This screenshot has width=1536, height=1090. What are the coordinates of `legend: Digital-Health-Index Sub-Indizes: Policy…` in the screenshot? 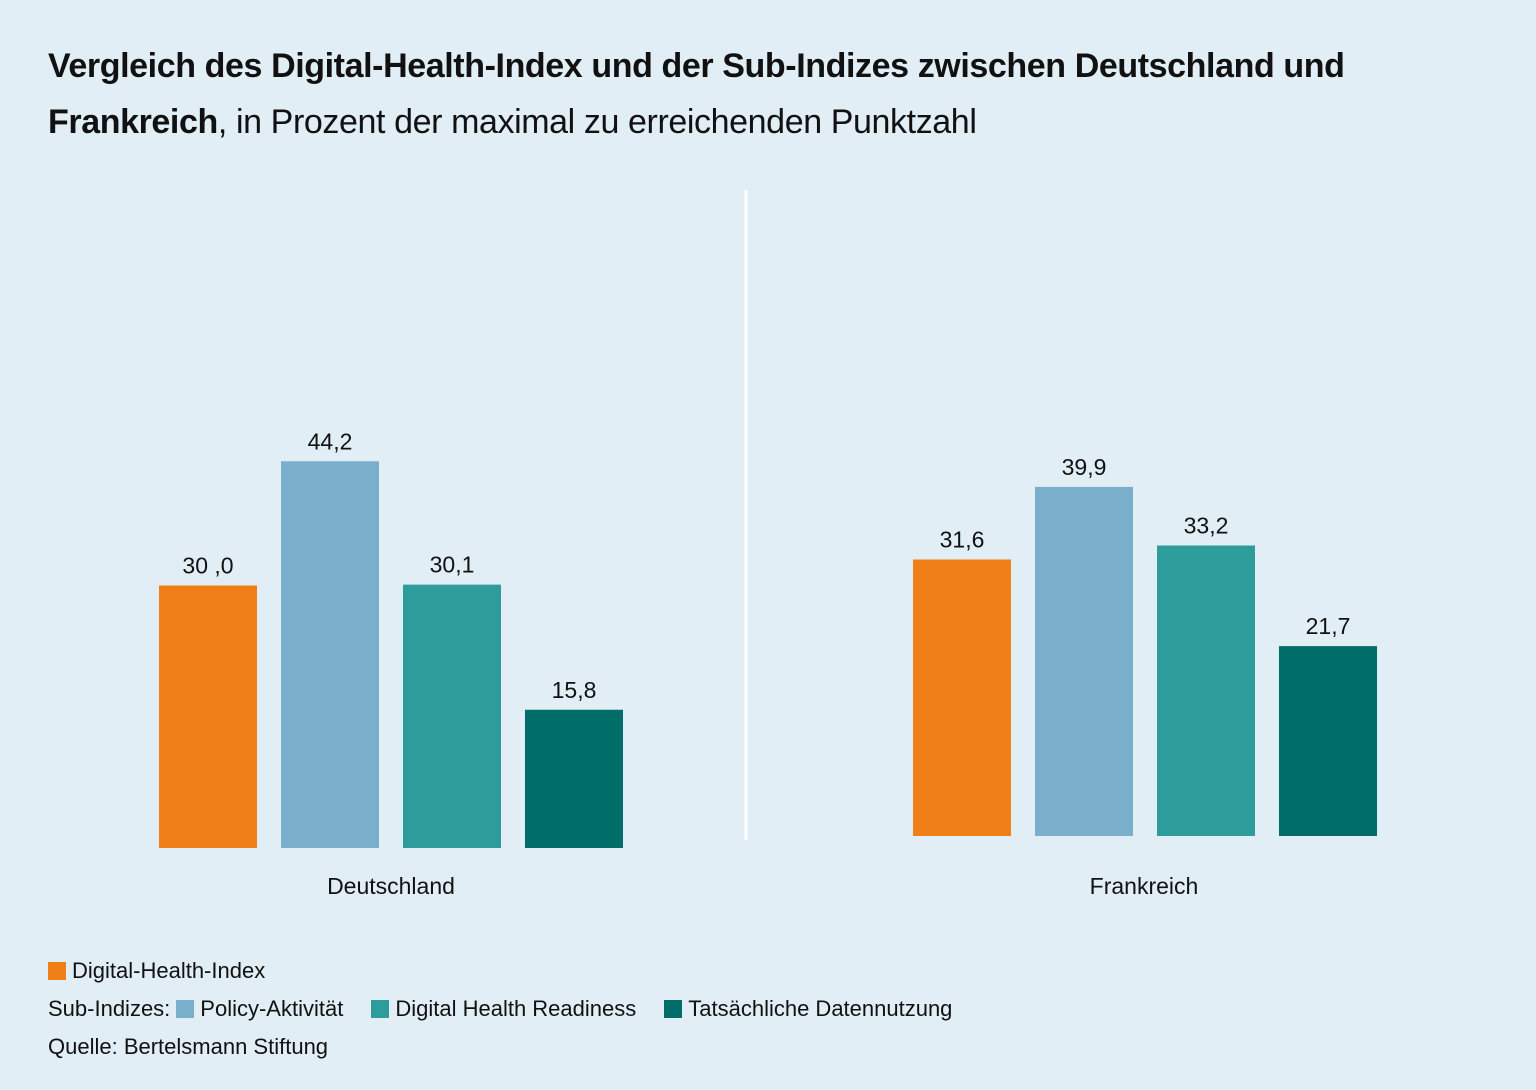 It's located at (514, 1009).